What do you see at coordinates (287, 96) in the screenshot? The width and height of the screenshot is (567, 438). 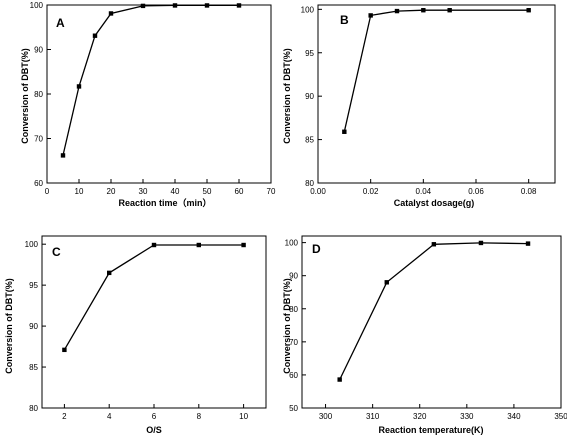 I see `panel-b-y-axis-label: Conversion of DBT(%)` at bounding box center [287, 96].